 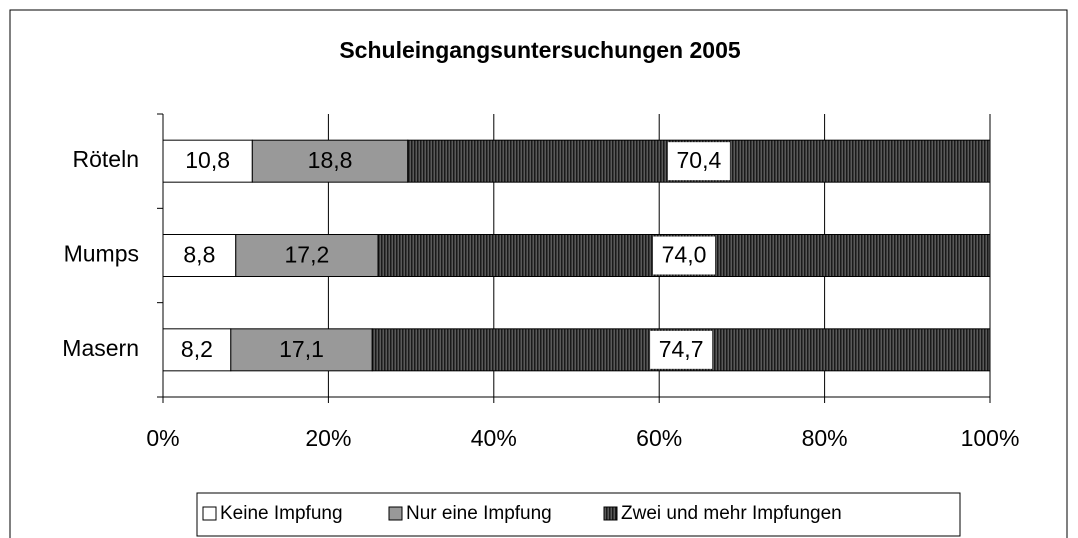 I want to click on data-label: 70,4, so click(x=699, y=160).